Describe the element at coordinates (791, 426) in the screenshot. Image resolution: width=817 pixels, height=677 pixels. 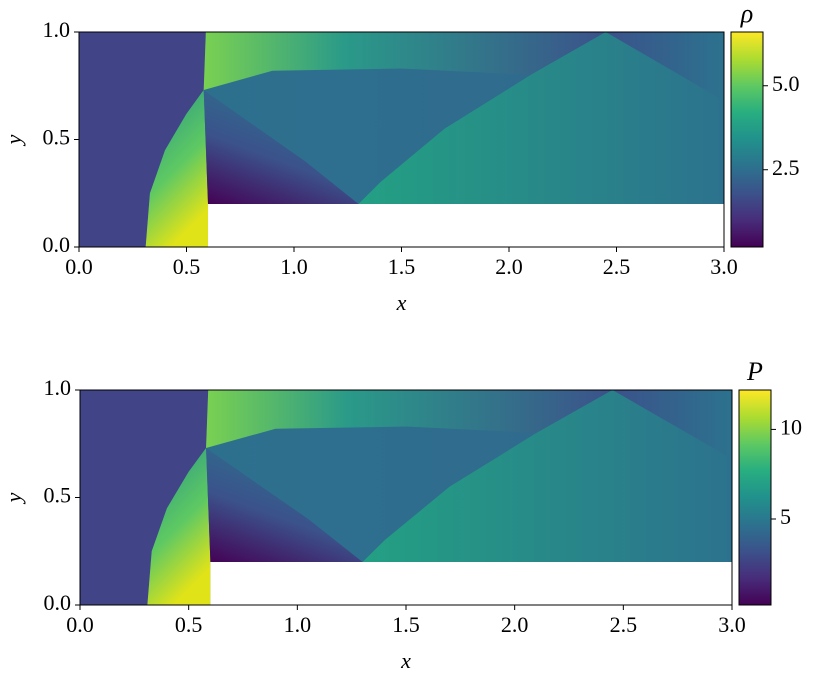
I see `colorbar-tick-label: 10` at that location.